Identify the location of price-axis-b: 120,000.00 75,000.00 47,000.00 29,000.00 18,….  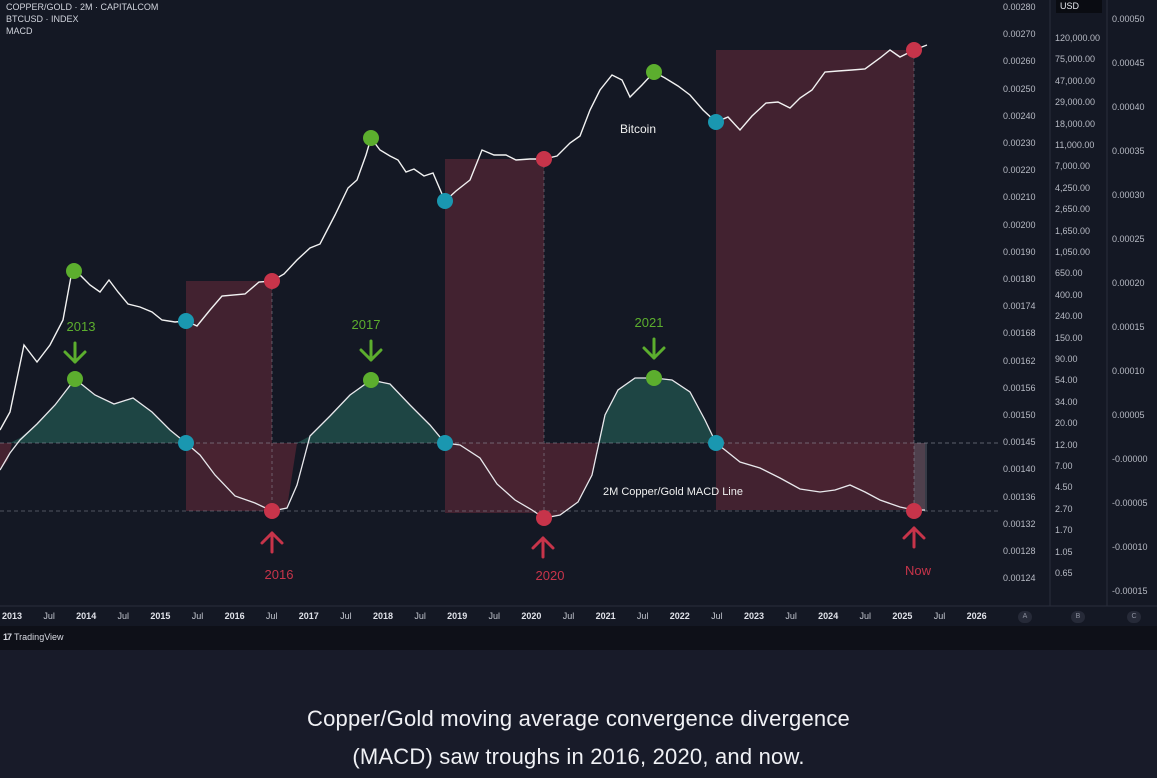
(1081, 302).